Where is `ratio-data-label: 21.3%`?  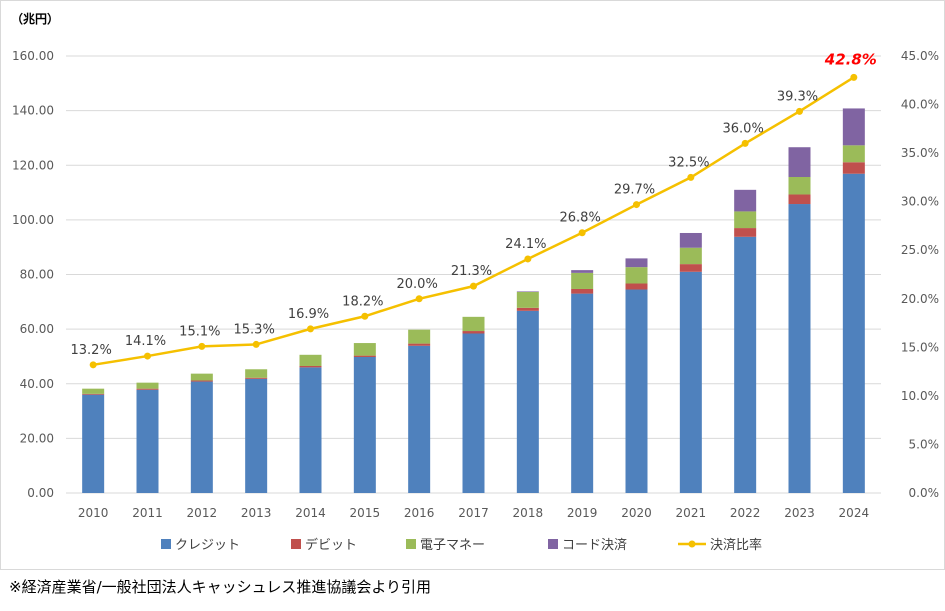 ratio-data-label: 21.3% is located at coordinates (471, 271).